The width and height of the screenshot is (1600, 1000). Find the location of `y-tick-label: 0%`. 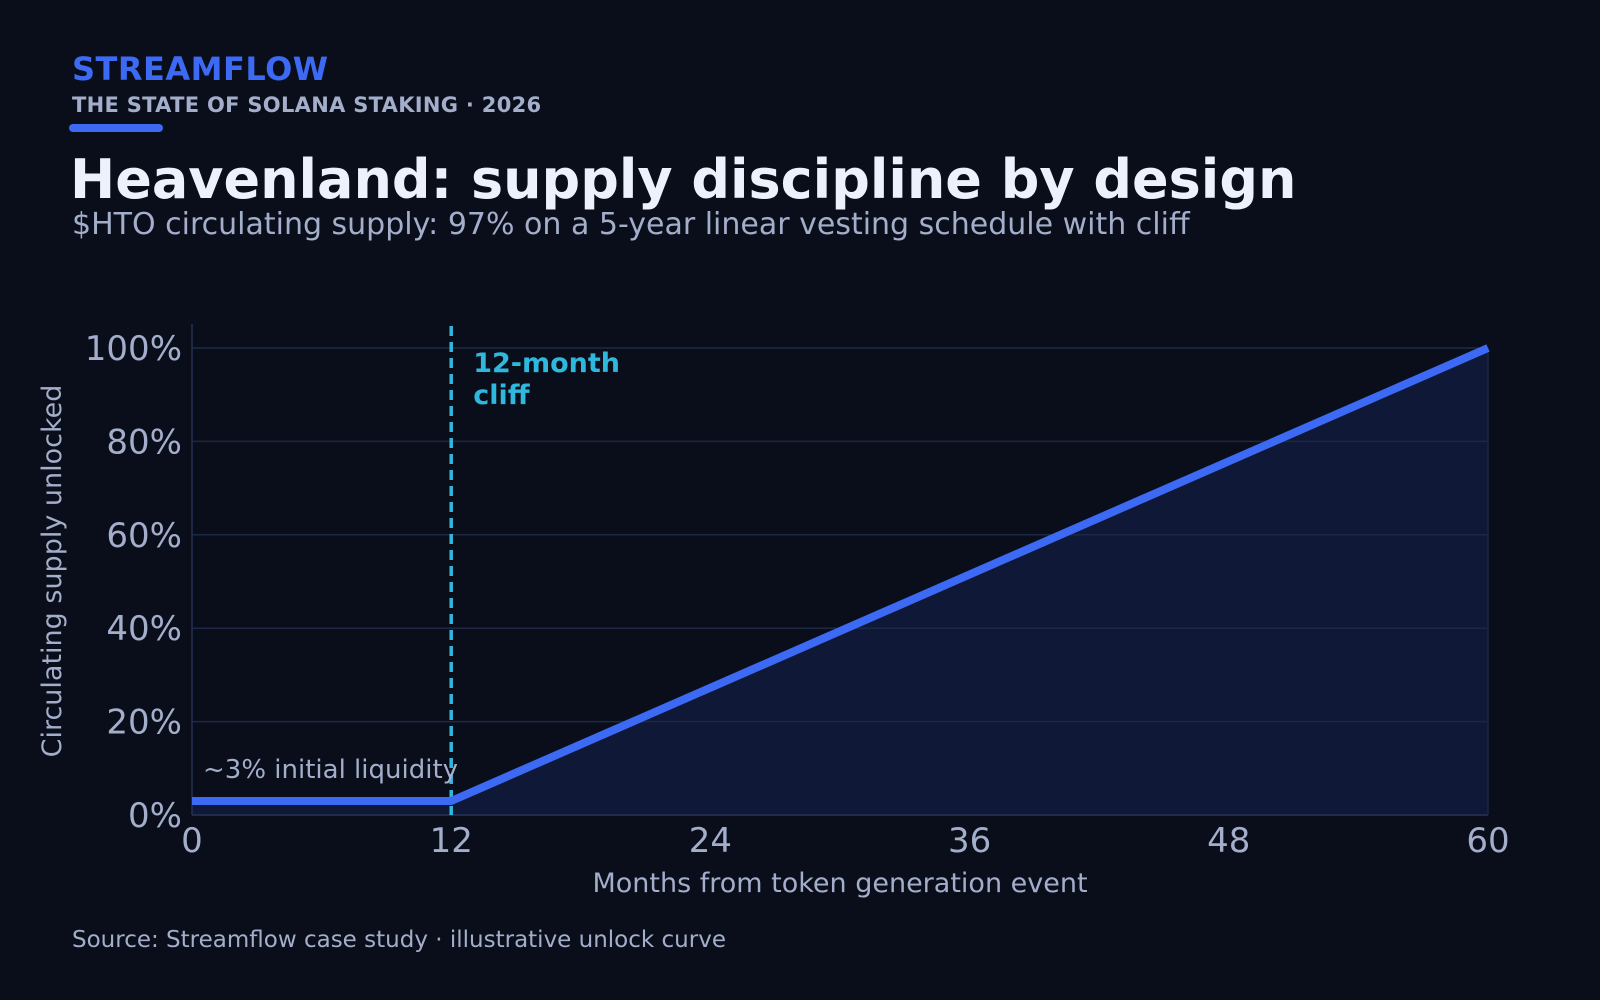

y-tick-label: 0% is located at coordinates (155, 816).